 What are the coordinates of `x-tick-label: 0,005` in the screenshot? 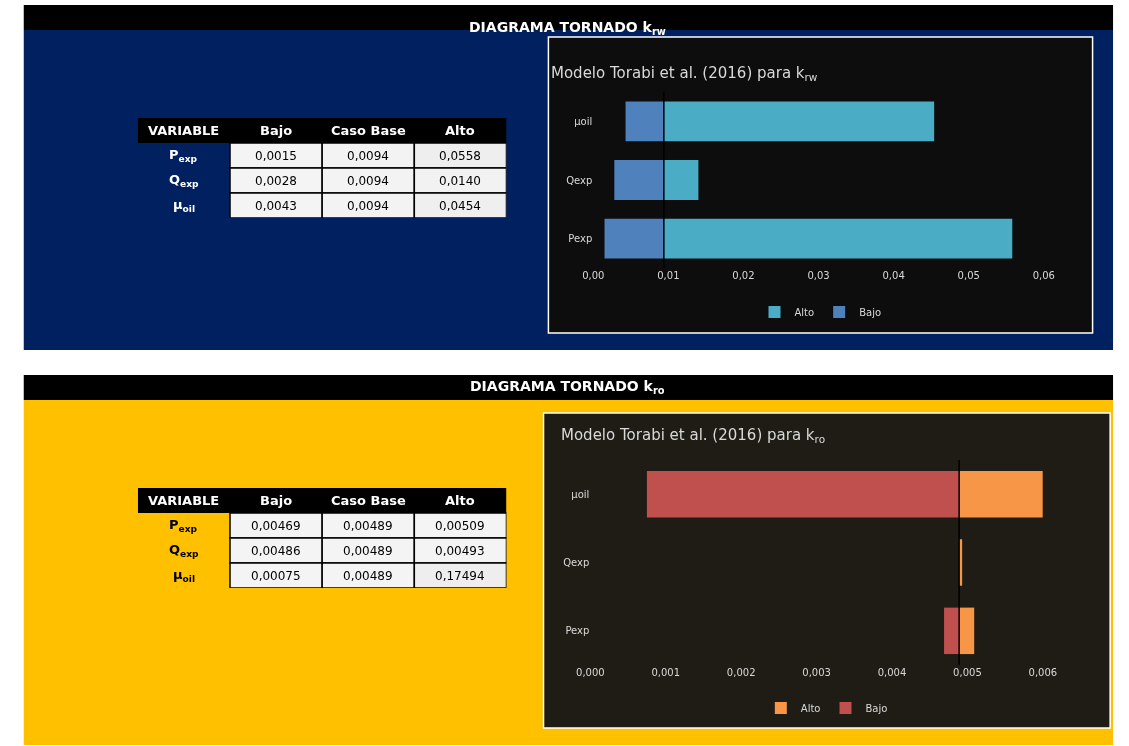 It's located at (967, 672).